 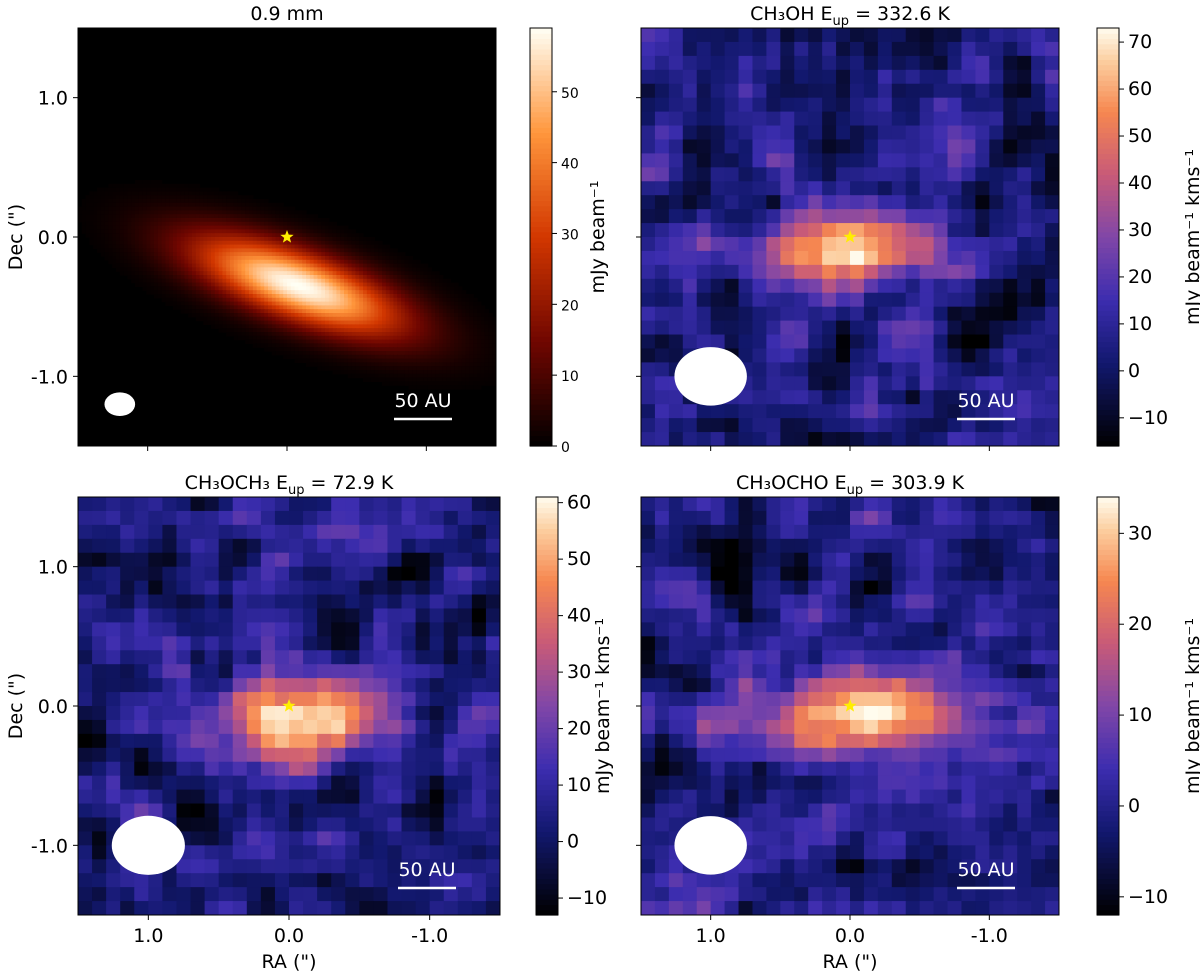 I want to click on colorbar: −10 0 10 20 30 40 50 60, so click(x=571, y=704).